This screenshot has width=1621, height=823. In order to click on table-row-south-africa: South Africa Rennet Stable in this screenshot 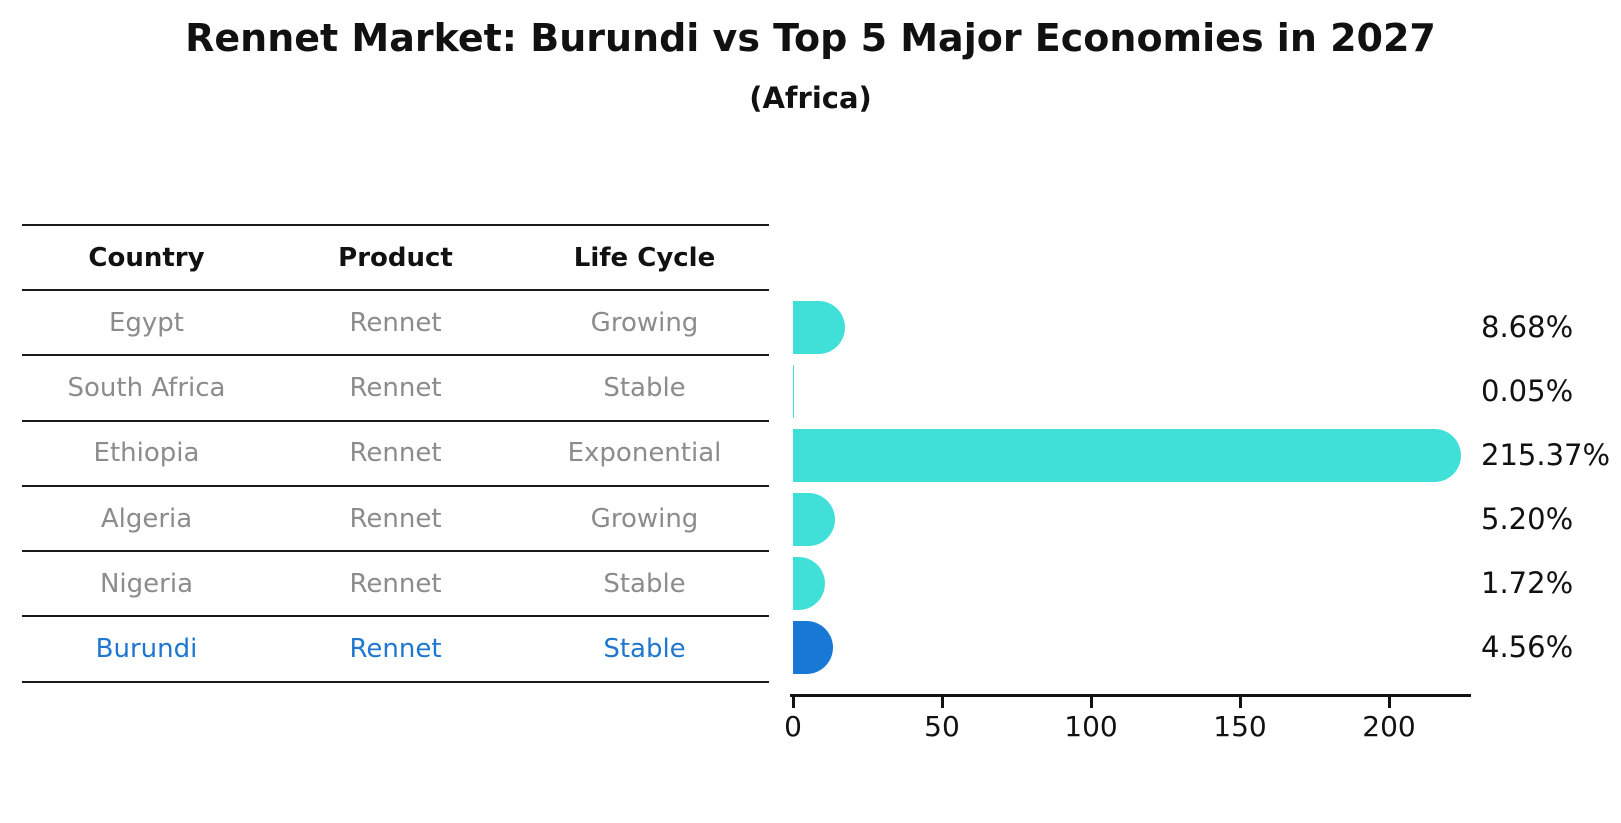, I will do `click(395, 389)`.